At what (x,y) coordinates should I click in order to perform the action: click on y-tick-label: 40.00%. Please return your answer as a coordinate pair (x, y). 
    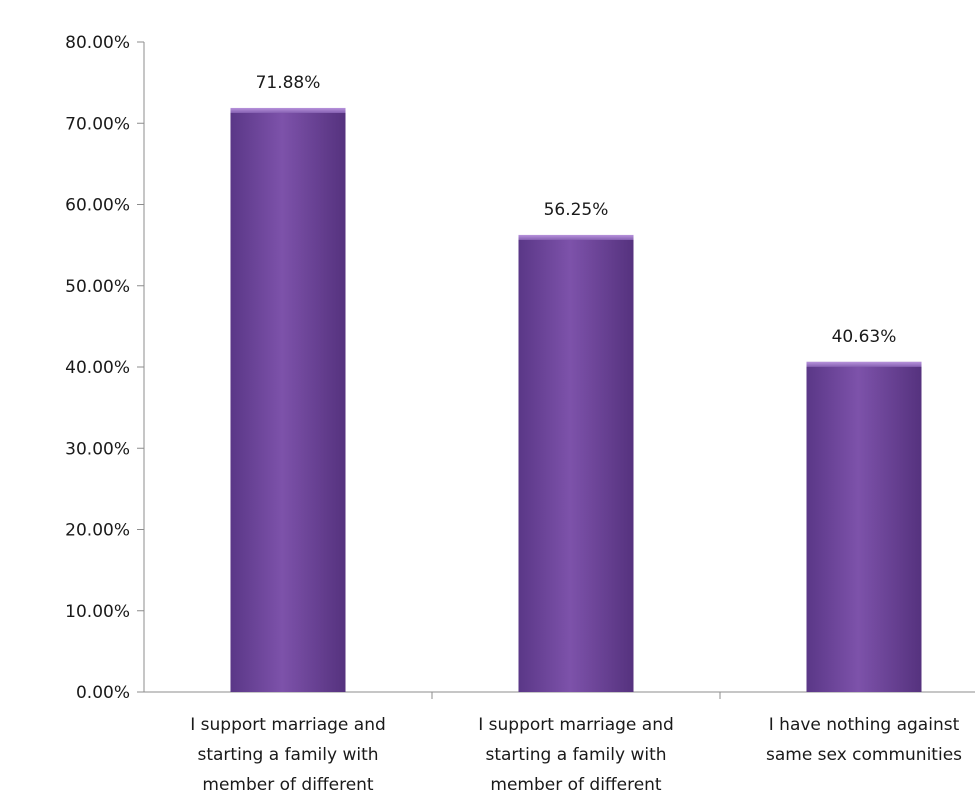
    Looking at the image, I should click on (97, 368).